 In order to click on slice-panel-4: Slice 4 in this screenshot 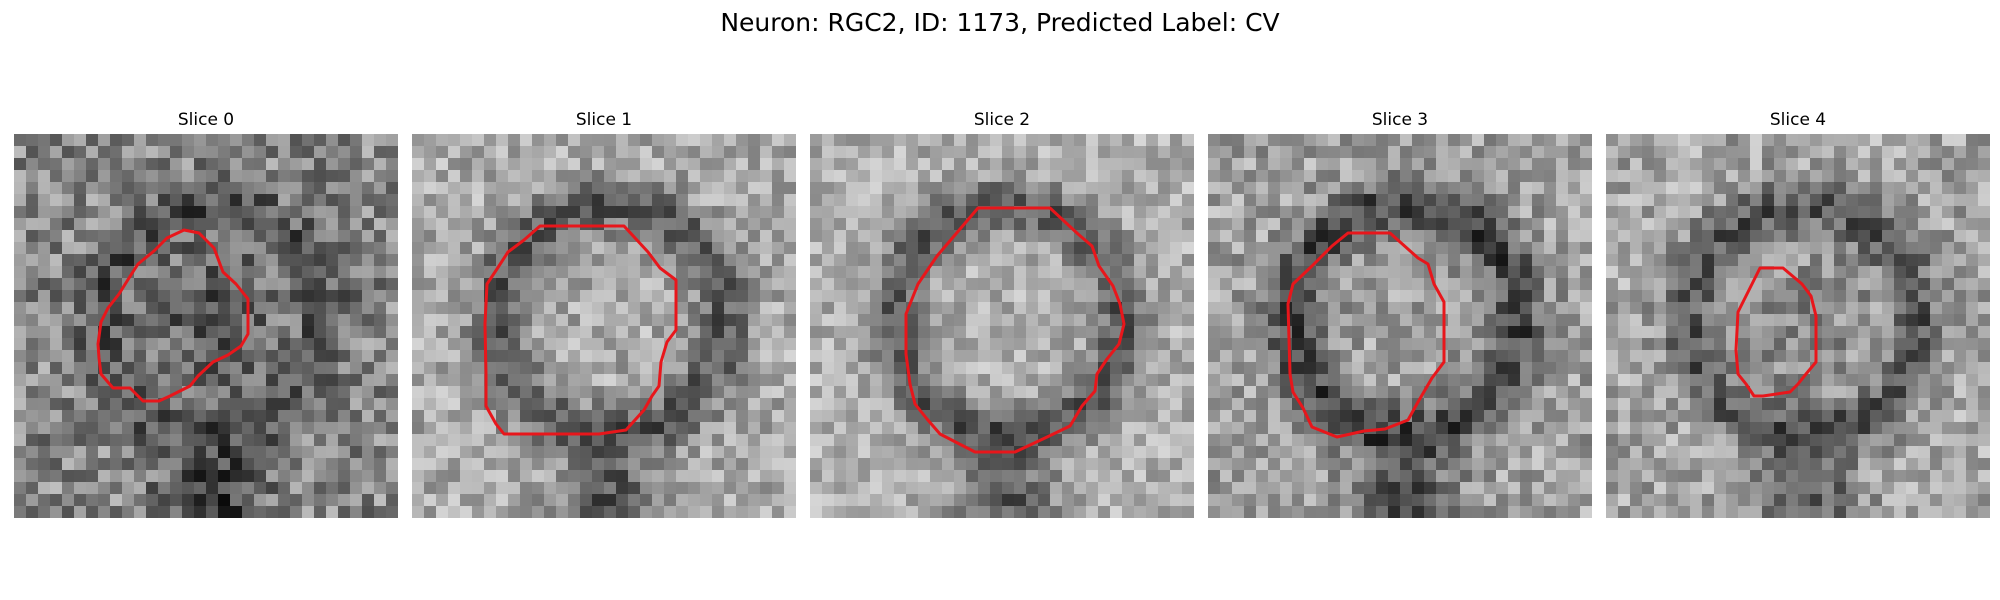, I will do `click(1798, 313)`.